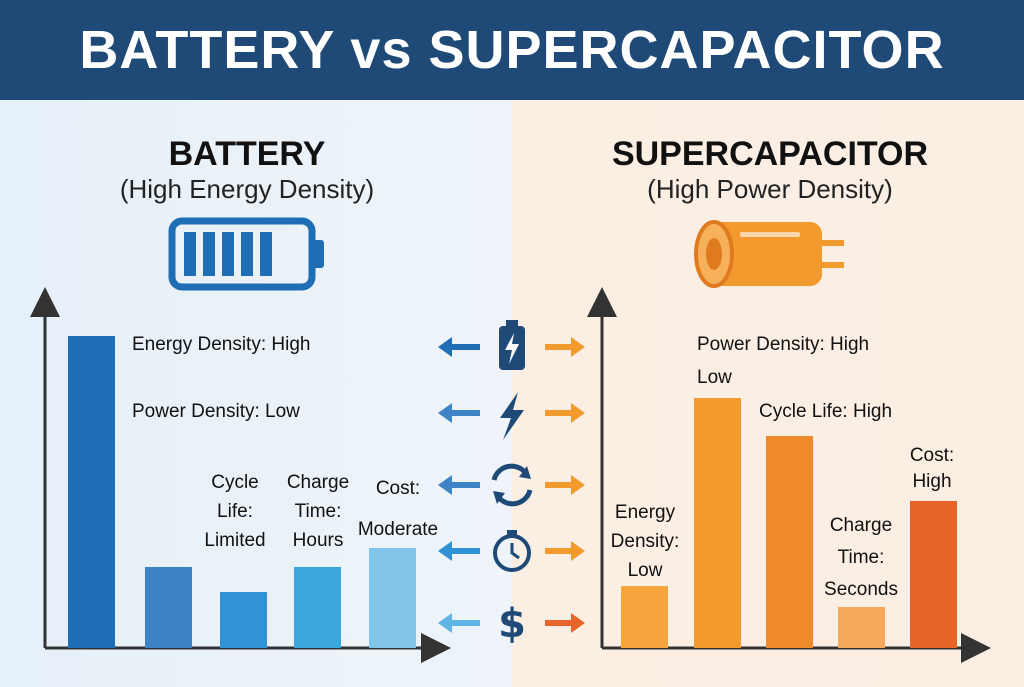 This screenshot has width=1024, height=687. Describe the element at coordinates (512, 50) in the screenshot. I see `page-title: BATTERY vs SUPERCAPACITOR` at that location.